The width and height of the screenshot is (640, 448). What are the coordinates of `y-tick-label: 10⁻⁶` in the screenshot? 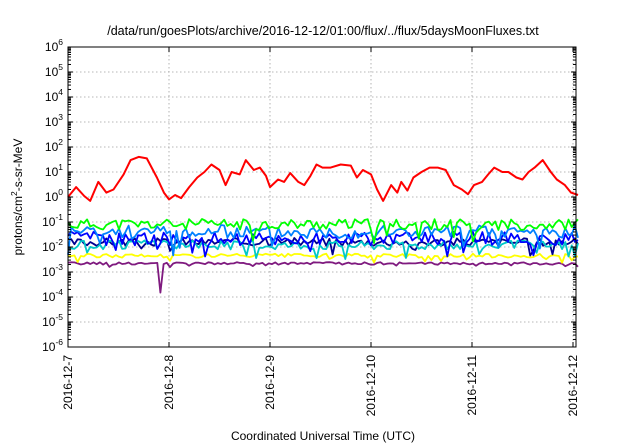 It's located at (52, 345).